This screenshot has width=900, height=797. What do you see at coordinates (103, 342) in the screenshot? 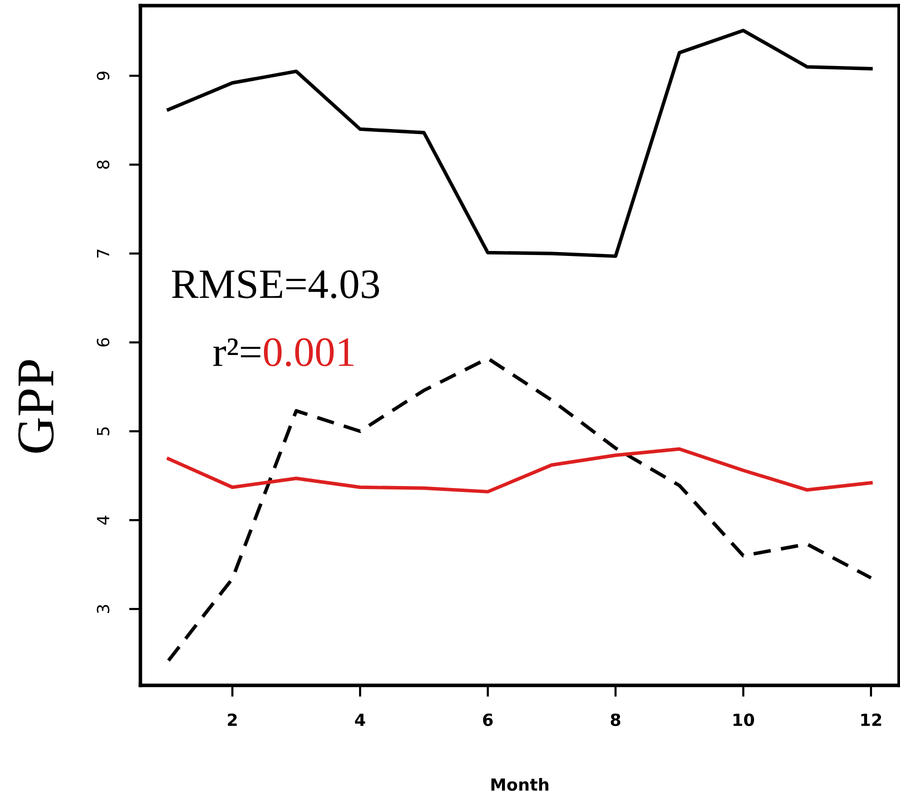
I see `y-tick-label: 6` at bounding box center [103, 342].